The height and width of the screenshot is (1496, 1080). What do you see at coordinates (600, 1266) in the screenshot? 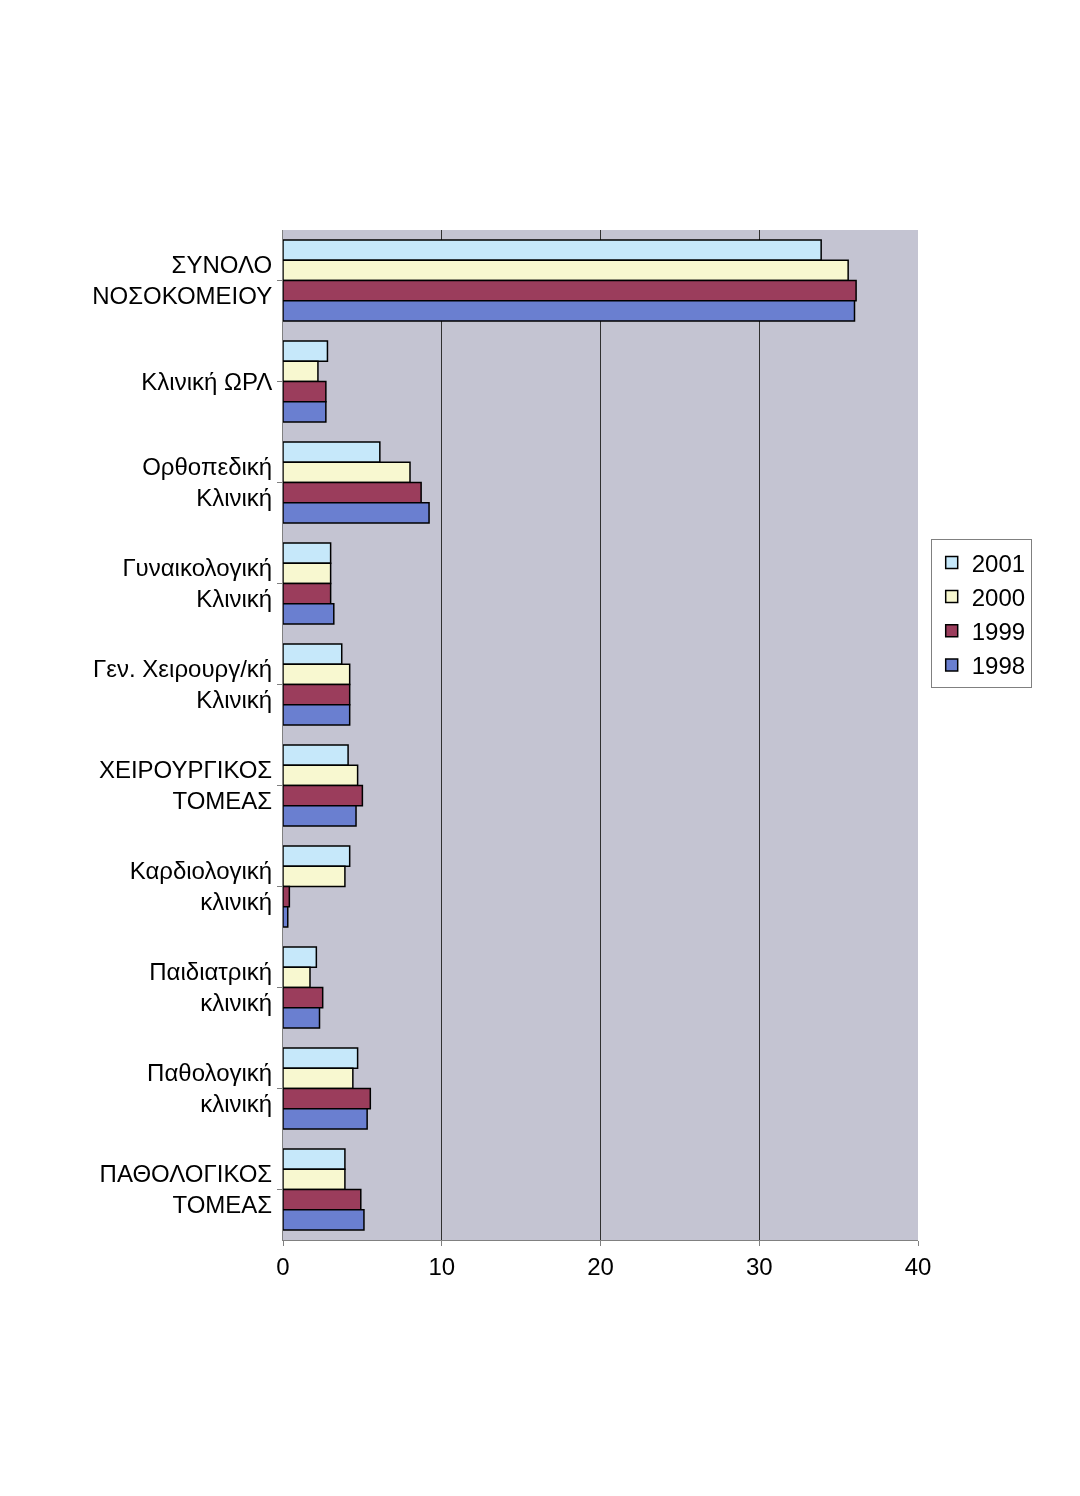
I see `x-tick-label: 20` at bounding box center [600, 1266].